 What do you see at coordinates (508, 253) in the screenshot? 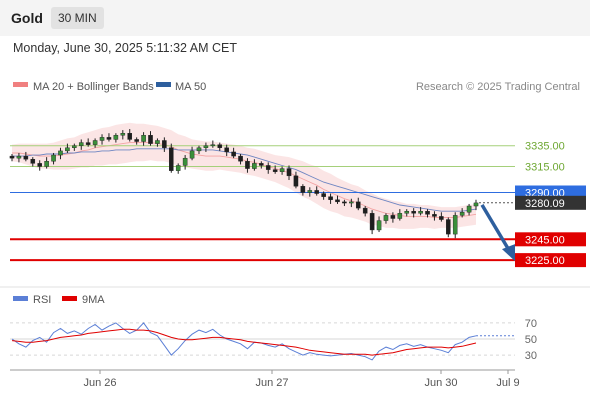
I see `projection-arrowhead` at bounding box center [508, 253].